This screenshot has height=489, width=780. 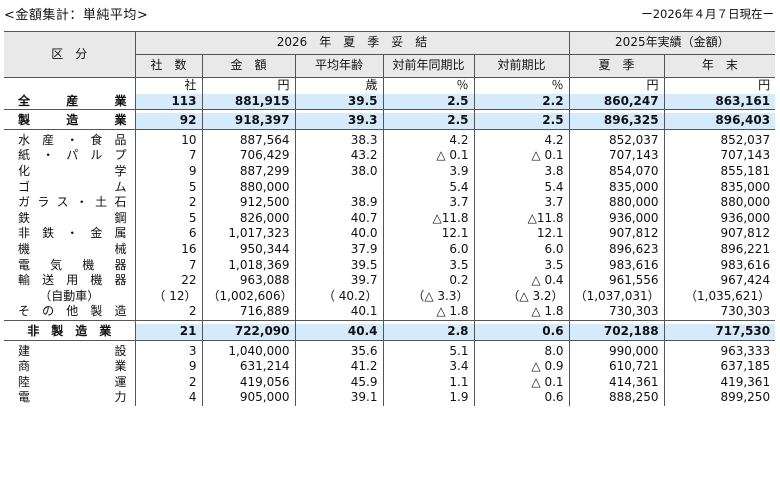 I want to click on row-nonmfg-detail: 電力 4 905,000 39.1 1.9 0.6 888,250 899,250, so click(x=390, y=398).